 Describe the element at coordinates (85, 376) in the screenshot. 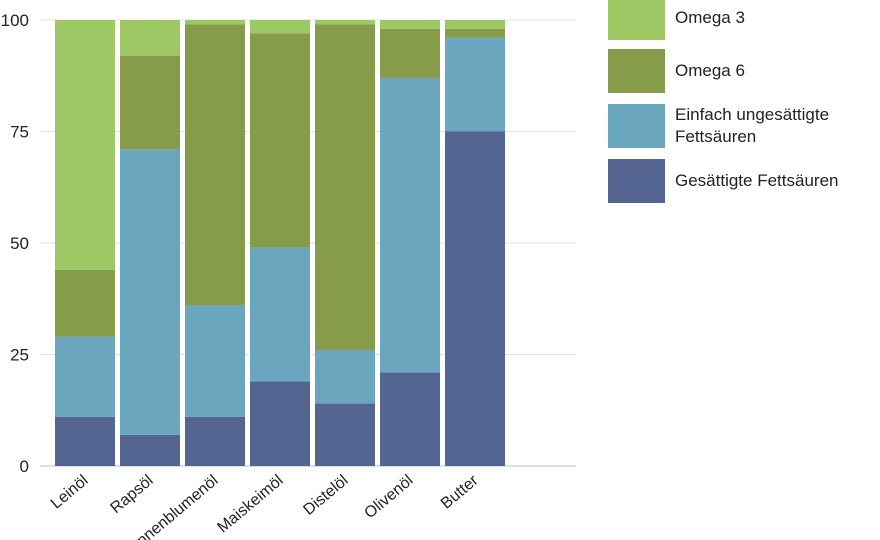

I see `bar-leinol-einfach-ungesattigte-fettsauren` at that location.